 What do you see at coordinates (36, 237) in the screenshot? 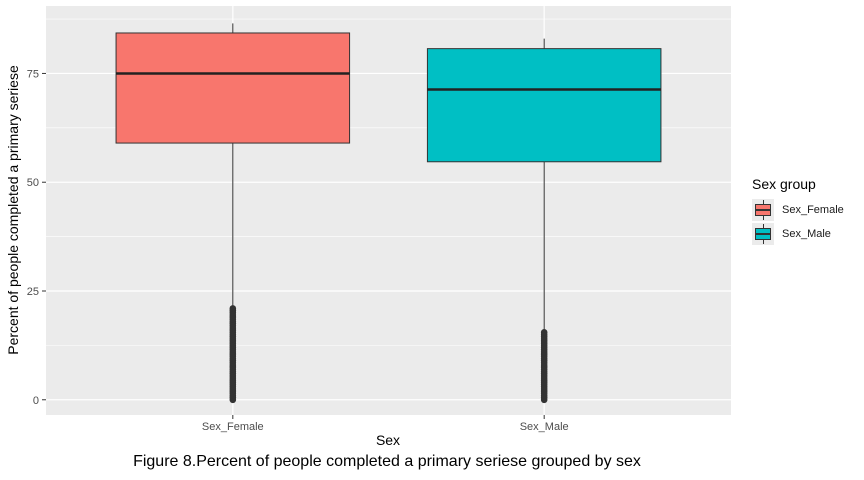
I see `y-axis-ticks: 0 25 50 75` at bounding box center [36, 237].